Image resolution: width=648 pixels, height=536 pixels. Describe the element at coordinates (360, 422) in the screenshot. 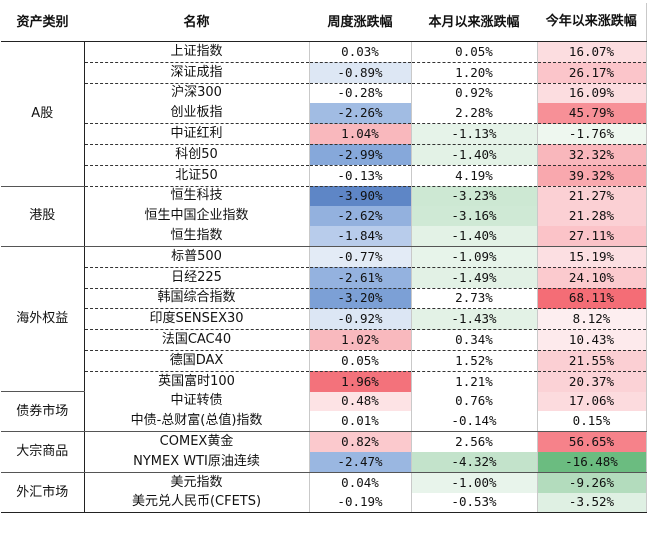

I see `weekly-change: 0.01%` at that location.